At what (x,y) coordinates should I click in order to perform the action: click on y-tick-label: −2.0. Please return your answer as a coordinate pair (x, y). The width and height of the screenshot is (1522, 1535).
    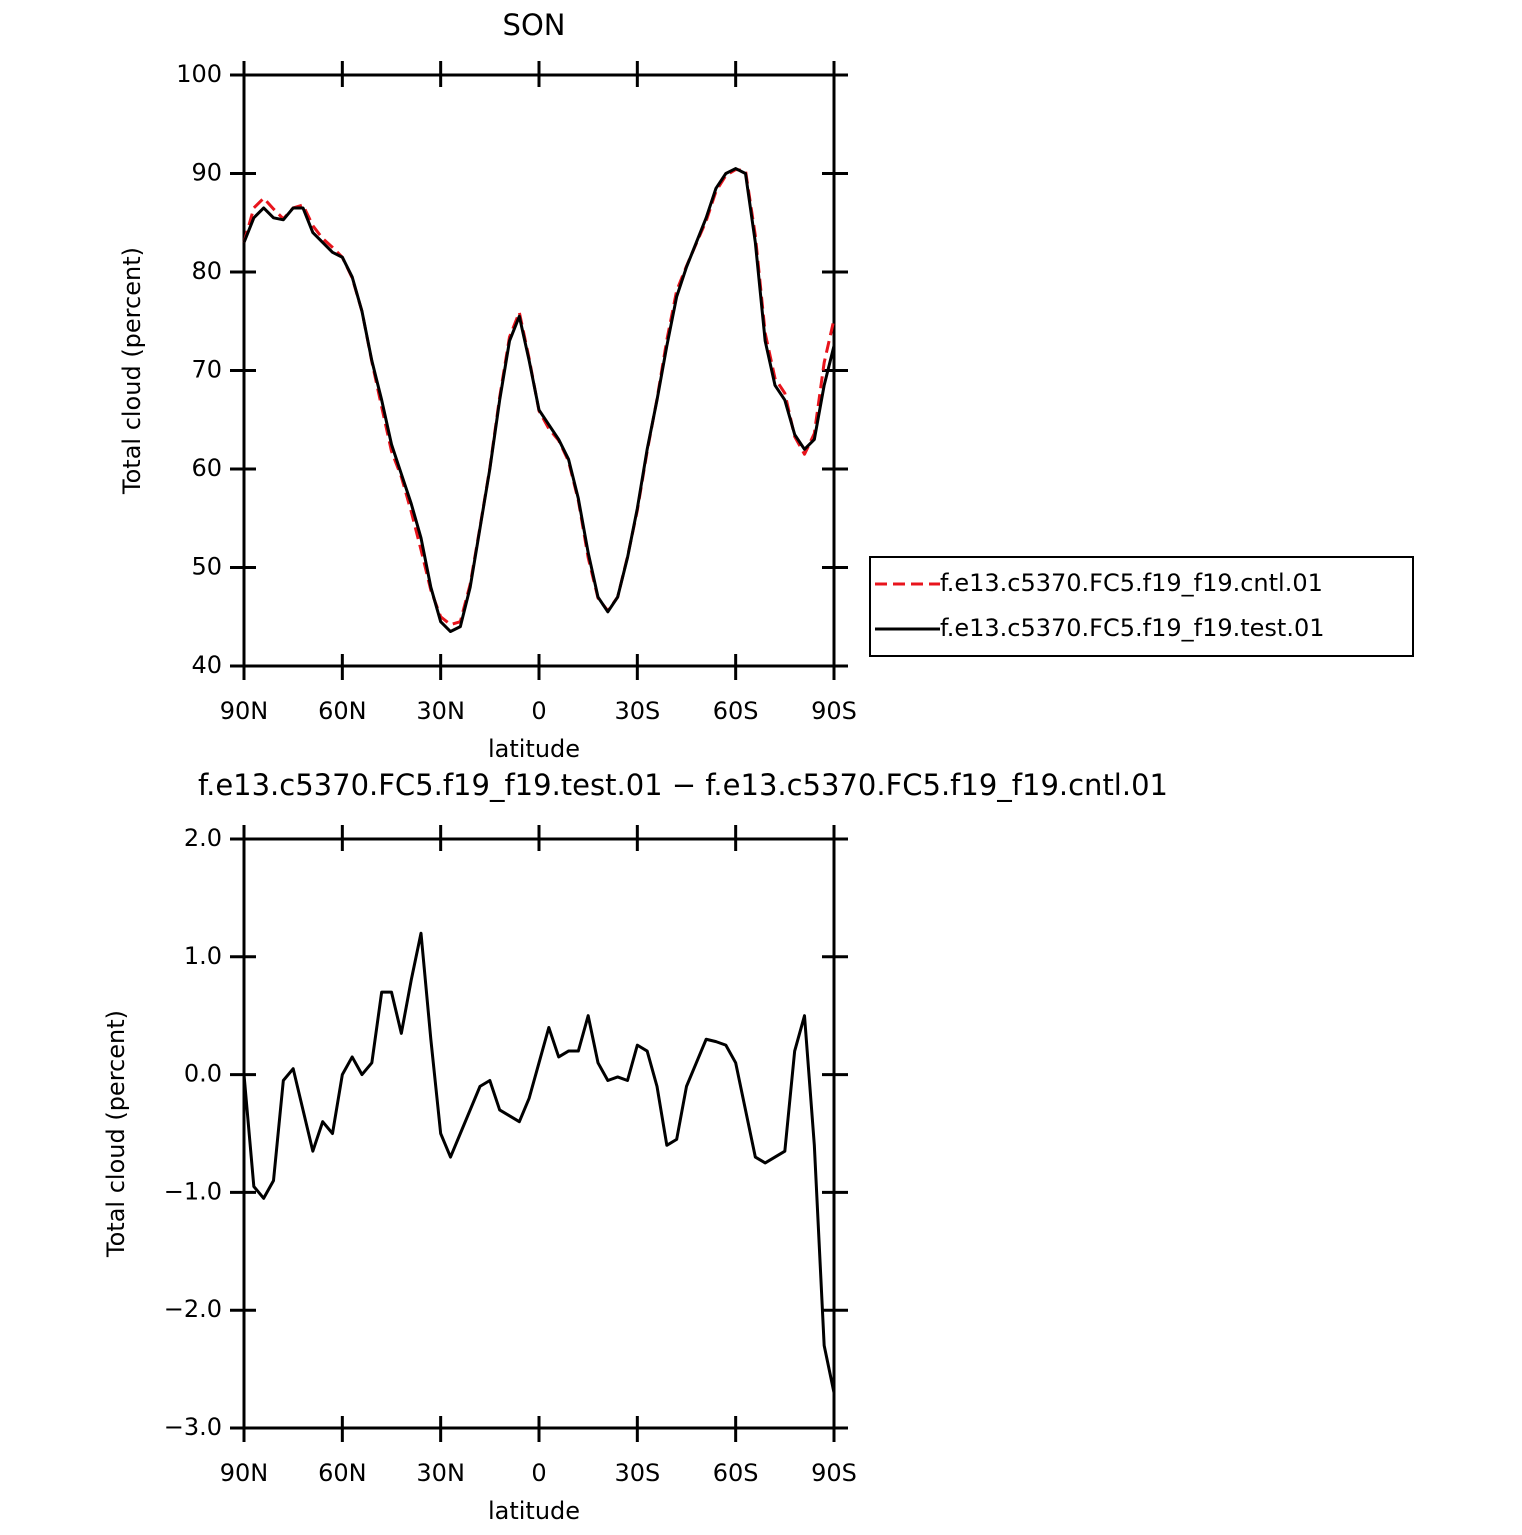
    Looking at the image, I should click on (193, 1309).